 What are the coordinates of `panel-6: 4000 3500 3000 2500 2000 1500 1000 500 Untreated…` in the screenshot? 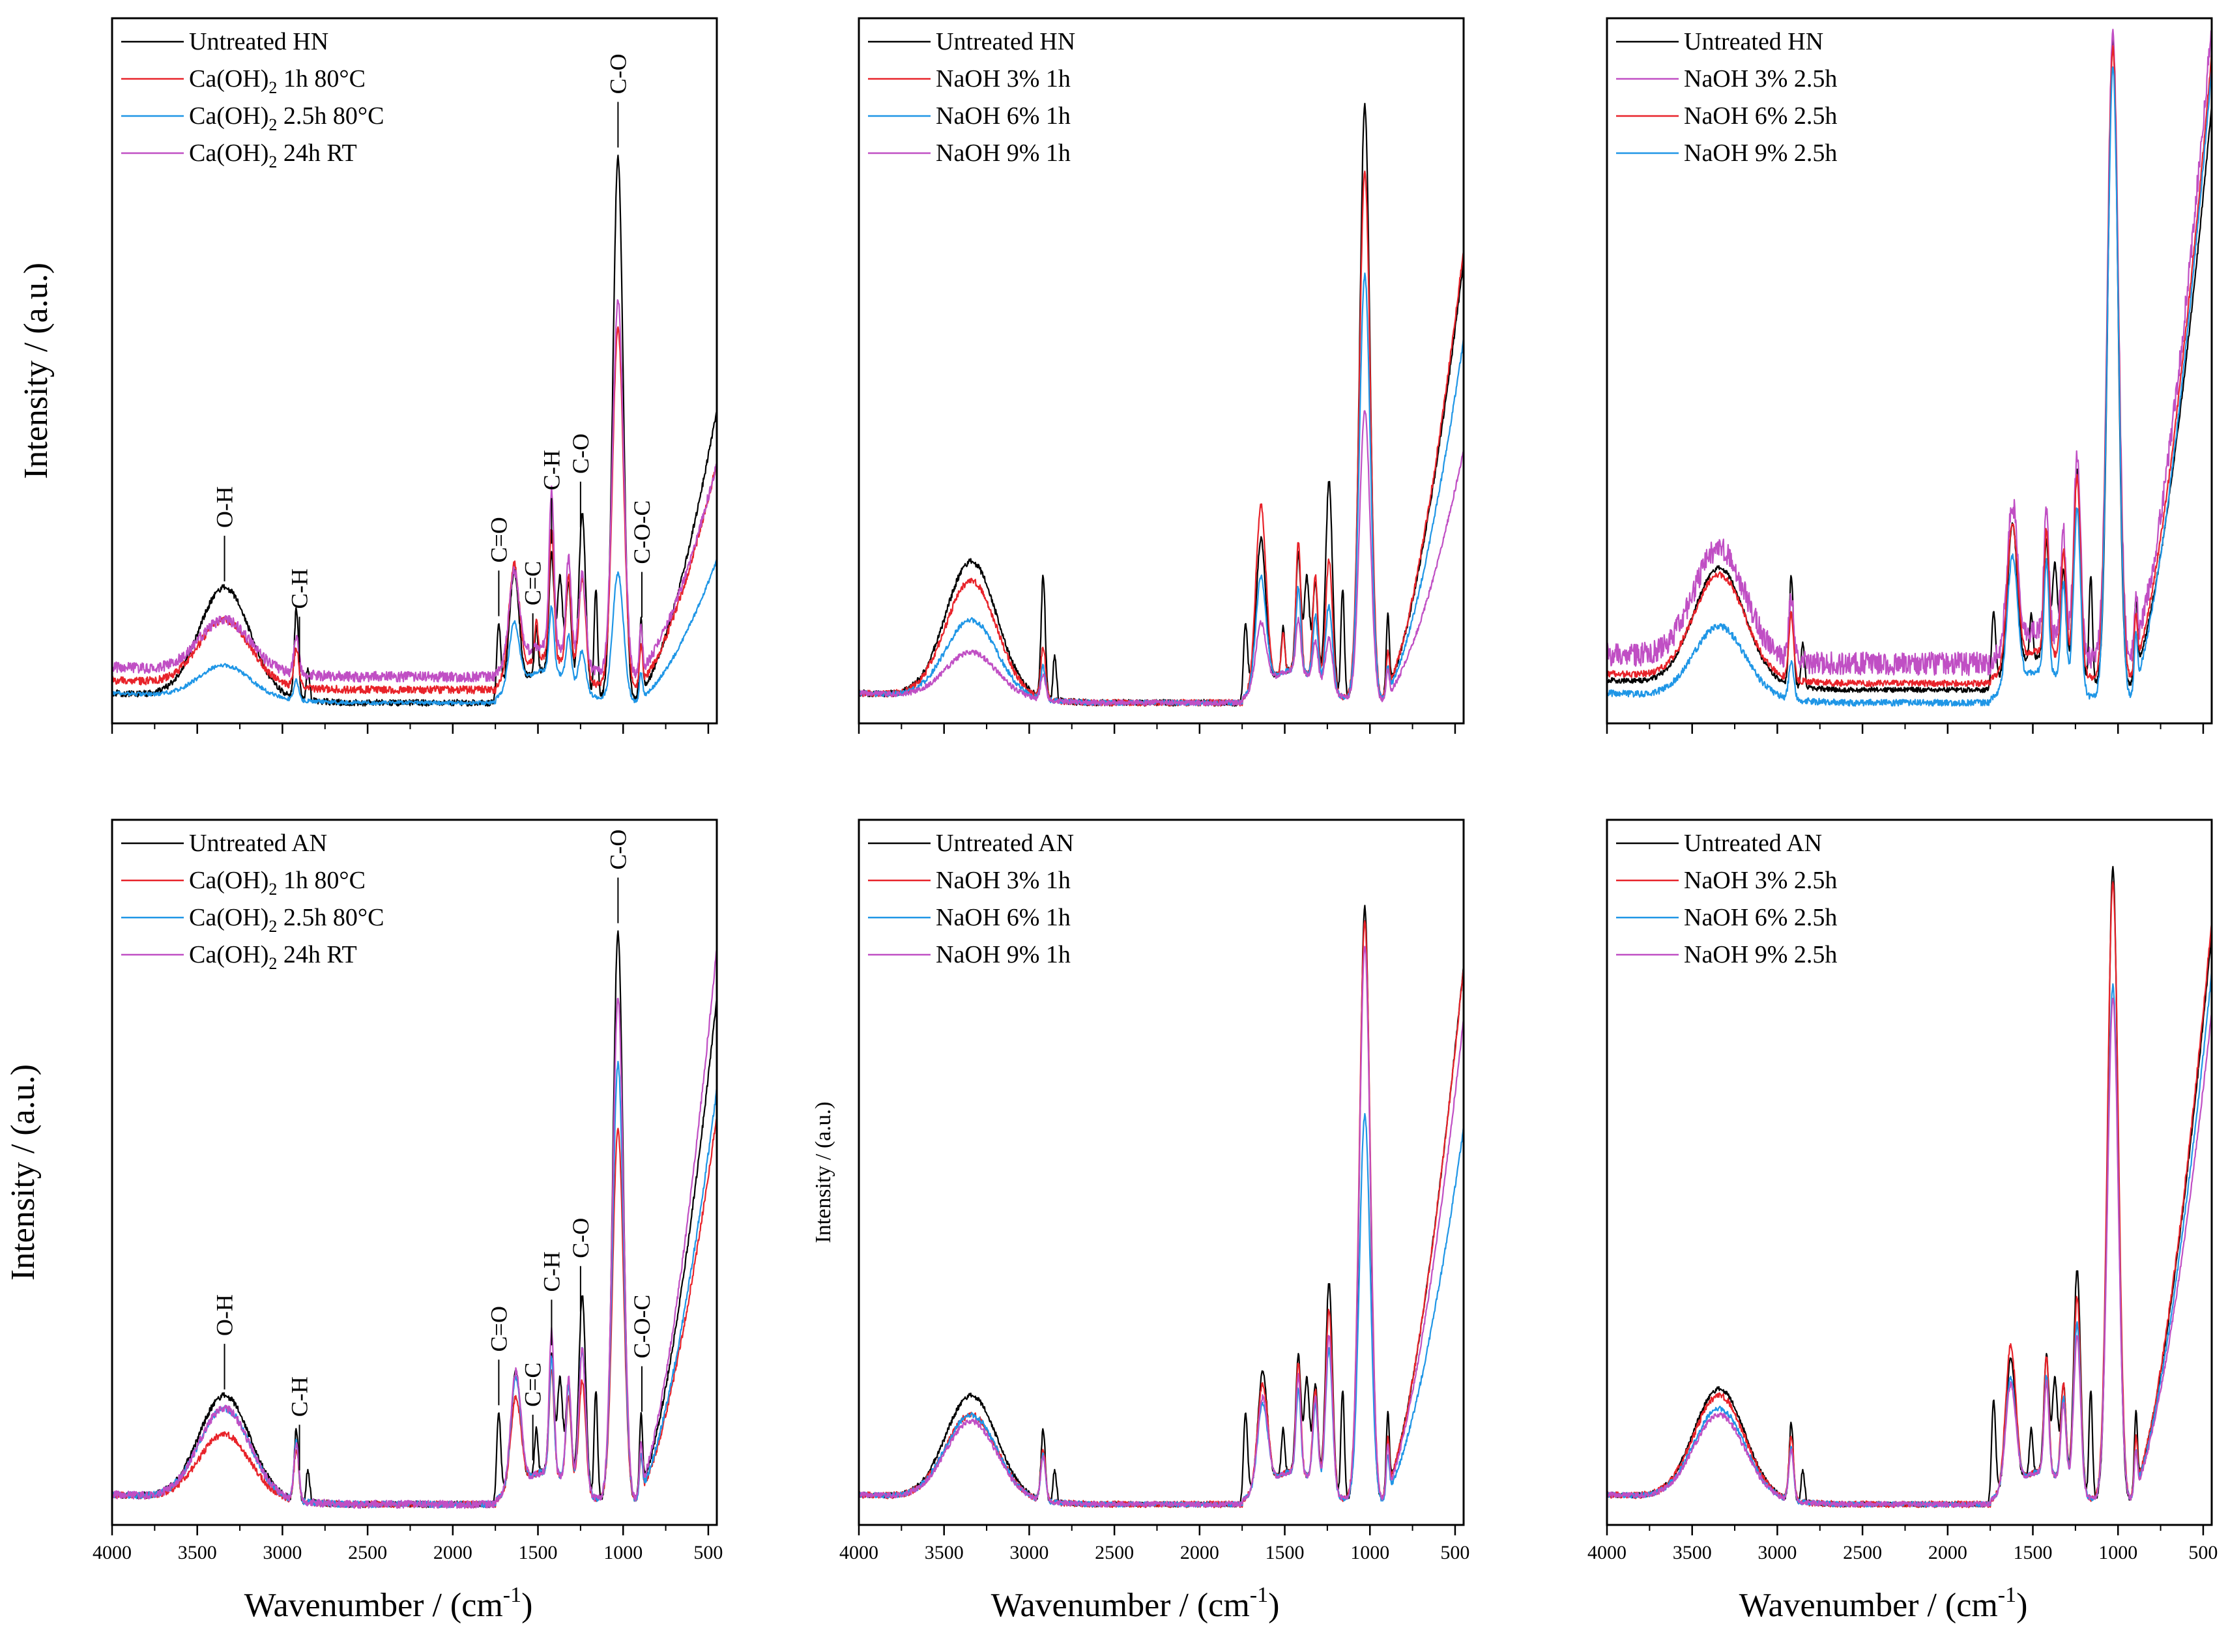 It's located at (1902, 1221).